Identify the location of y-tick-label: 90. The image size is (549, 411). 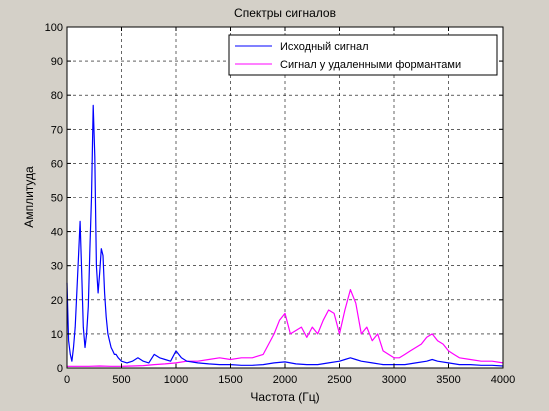
(57, 62).